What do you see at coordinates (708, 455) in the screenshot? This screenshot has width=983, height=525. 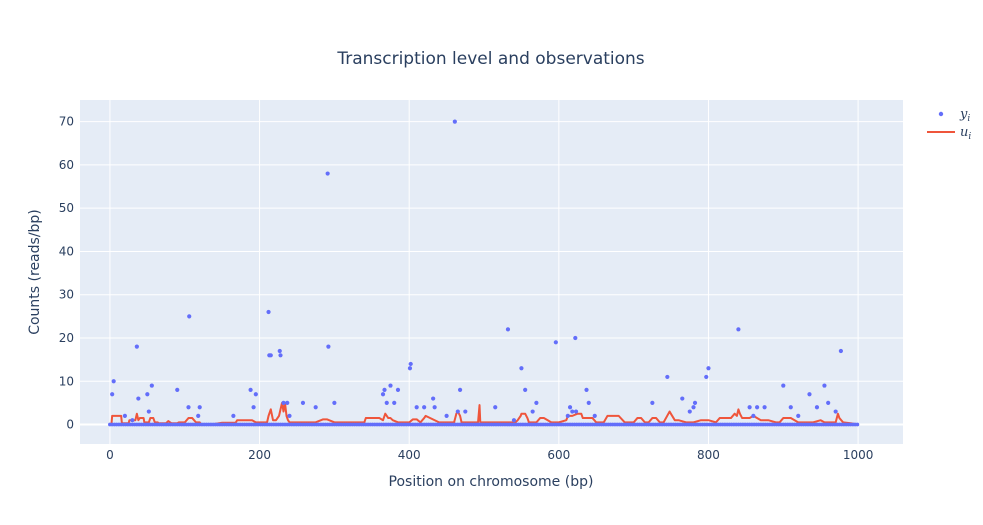 I see `x-tick-label: 800` at bounding box center [708, 455].